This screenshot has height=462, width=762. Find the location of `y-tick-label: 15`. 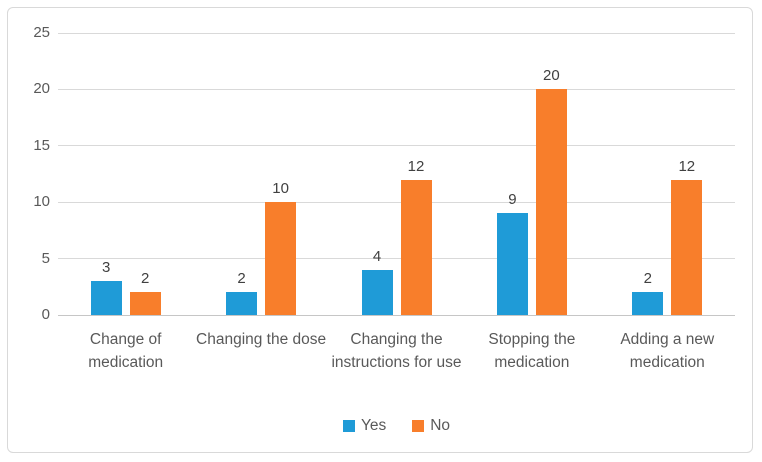

y-tick-label: 15 is located at coordinates (41, 145).